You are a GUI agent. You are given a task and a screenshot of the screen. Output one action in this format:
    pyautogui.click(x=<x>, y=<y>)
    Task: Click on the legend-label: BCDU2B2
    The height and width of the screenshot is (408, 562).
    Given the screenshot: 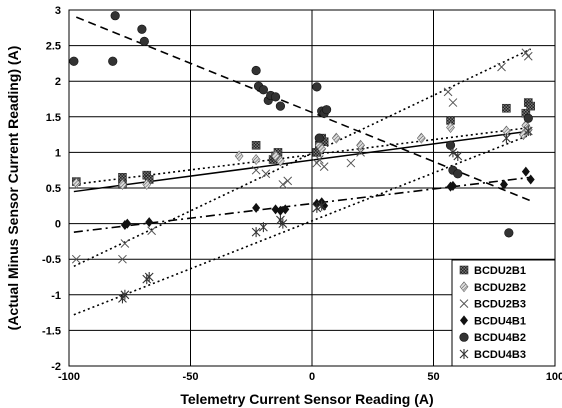 What is the action you would take?
    pyautogui.click(x=500, y=288)
    